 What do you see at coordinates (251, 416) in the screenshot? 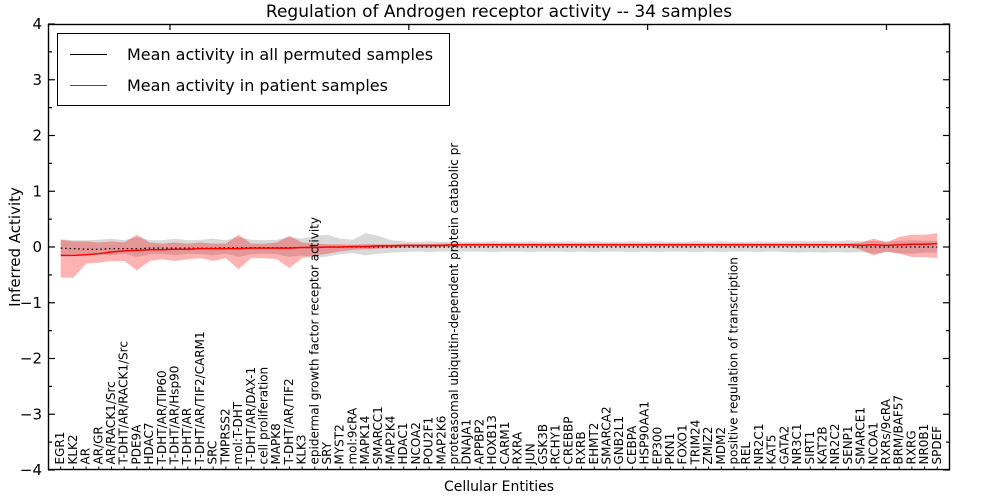
I see `x-category-label: T-DHT/AR/DAX-1` at bounding box center [251, 416].